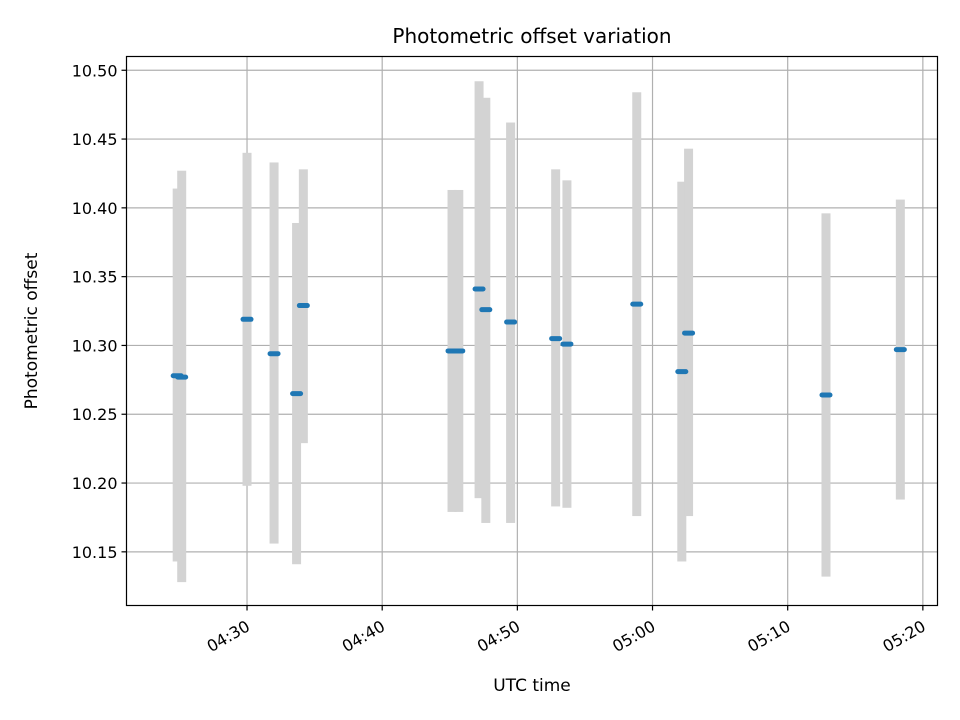 The height and width of the screenshot is (720, 960). Describe the element at coordinates (95, 208) in the screenshot. I see `y-tick-label: 10.40` at that location.